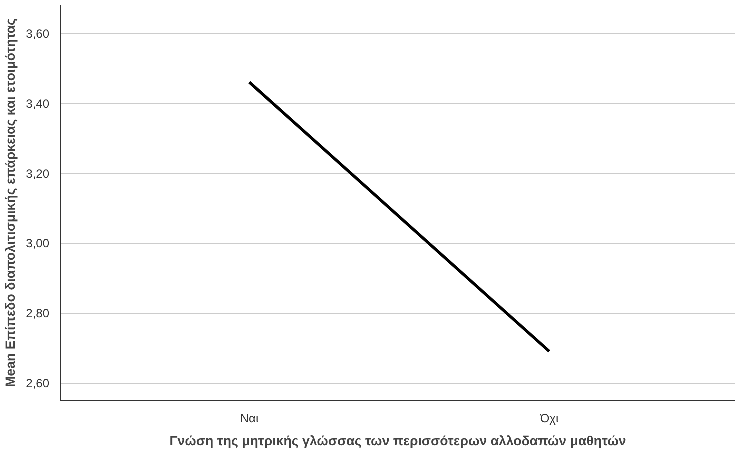 This screenshot has height=451, width=745. Describe the element at coordinates (249, 419) in the screenshot. I see `x-tick-label: Ναι` at that location.